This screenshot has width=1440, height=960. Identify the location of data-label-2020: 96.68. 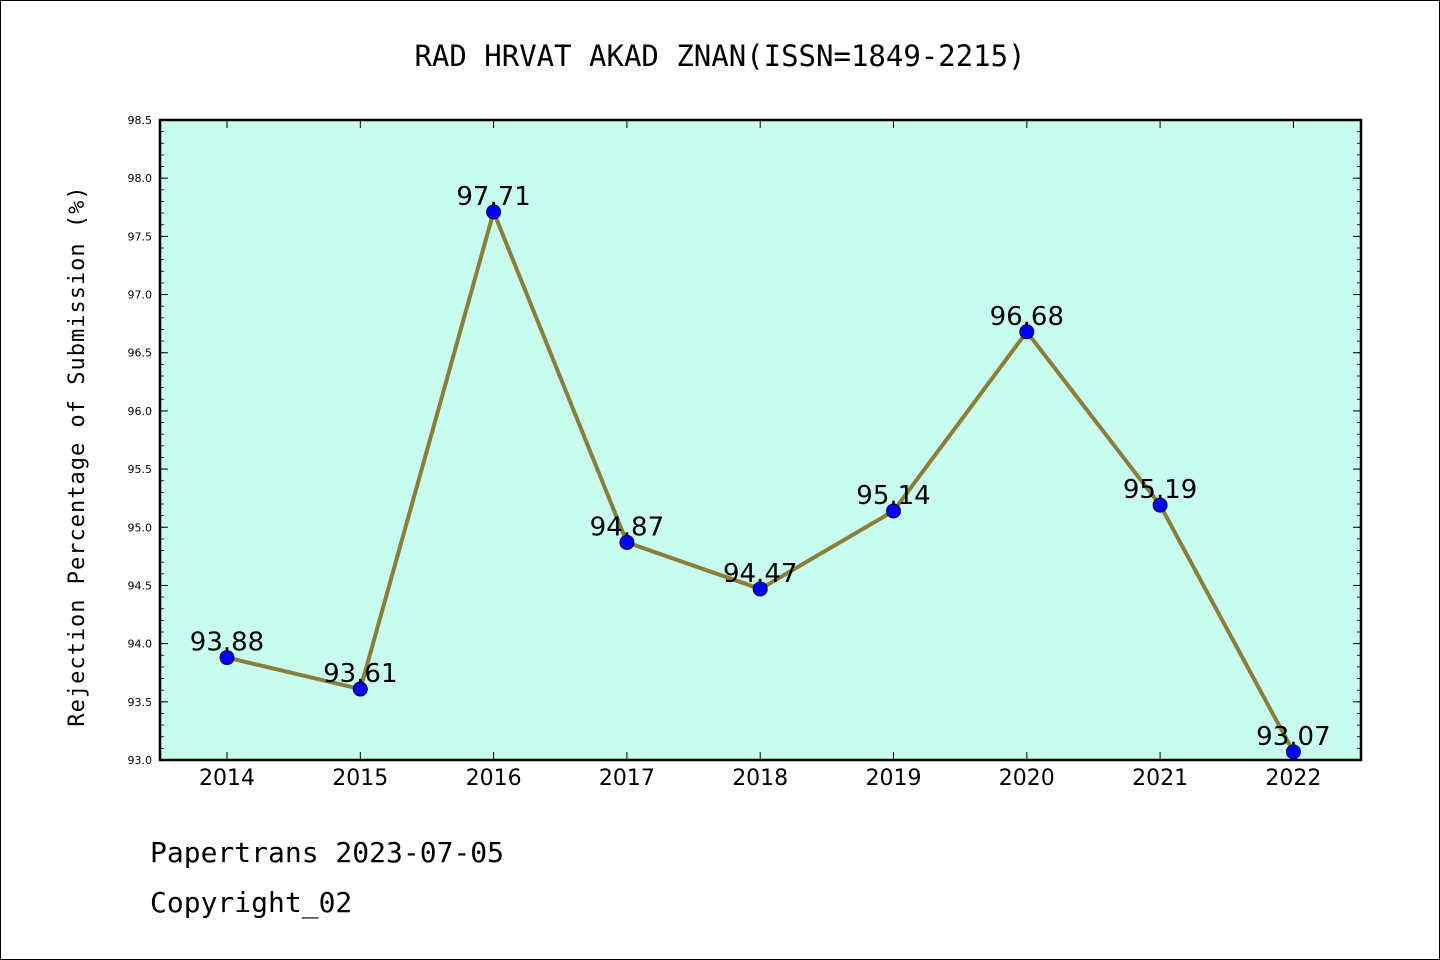
(1027, 317).